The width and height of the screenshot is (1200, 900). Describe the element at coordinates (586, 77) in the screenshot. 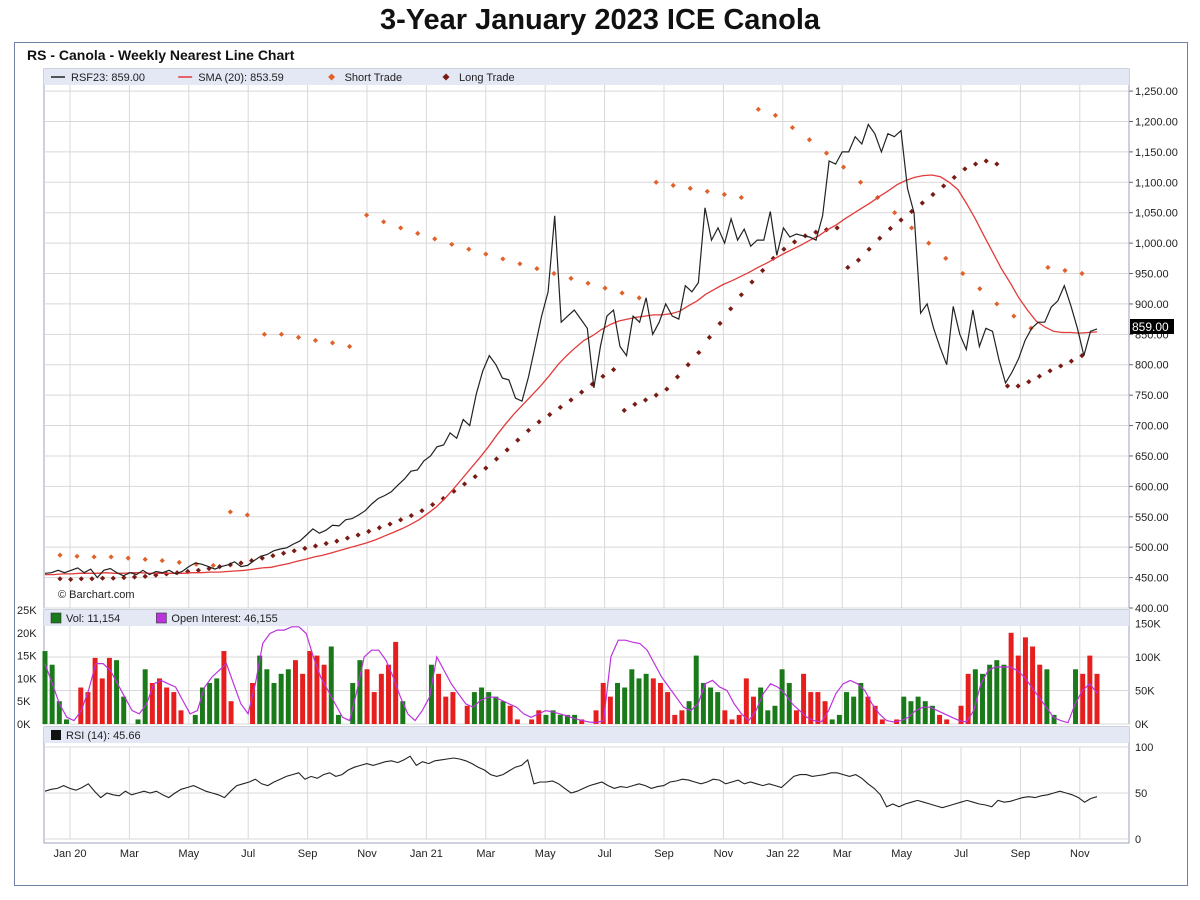

I see `price-legend-bar` at that location.